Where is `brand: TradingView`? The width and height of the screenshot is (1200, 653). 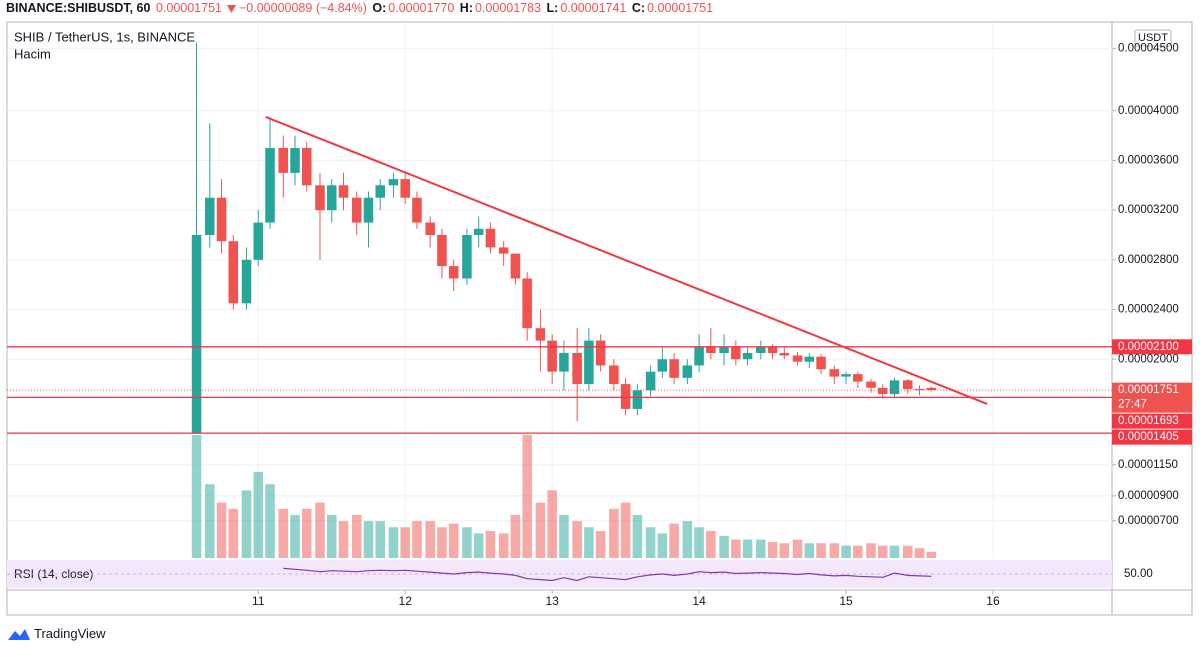
brand: TradingView is located at coordinates (70, 633).